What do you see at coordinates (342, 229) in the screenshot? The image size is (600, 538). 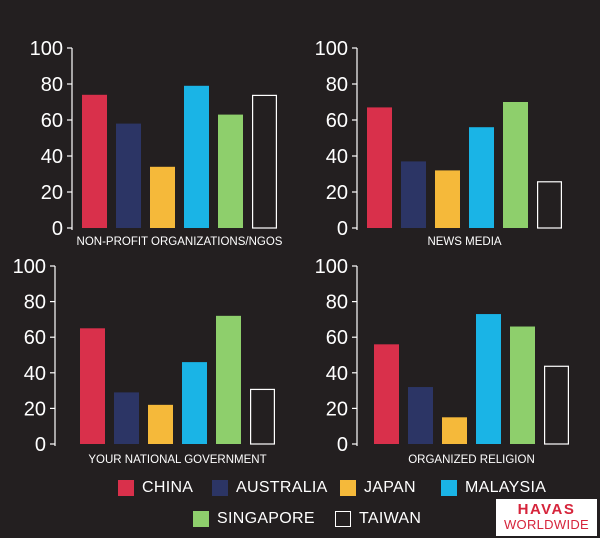 I see `panel-2-y-tick-label: 0` at bounding box center [342, 229].